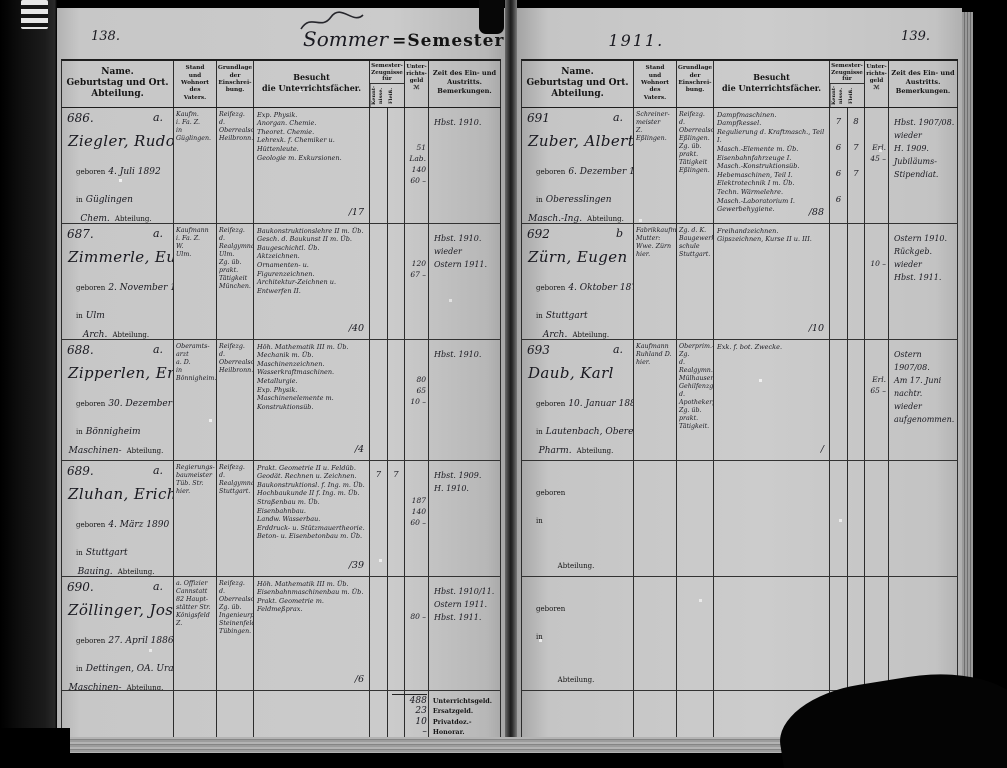 This screenshot has width=1007, height=768. What do you see at coordinates (822, 449) in the screenshot?
I see `hours-total: /` at bounding box center [822, 449].